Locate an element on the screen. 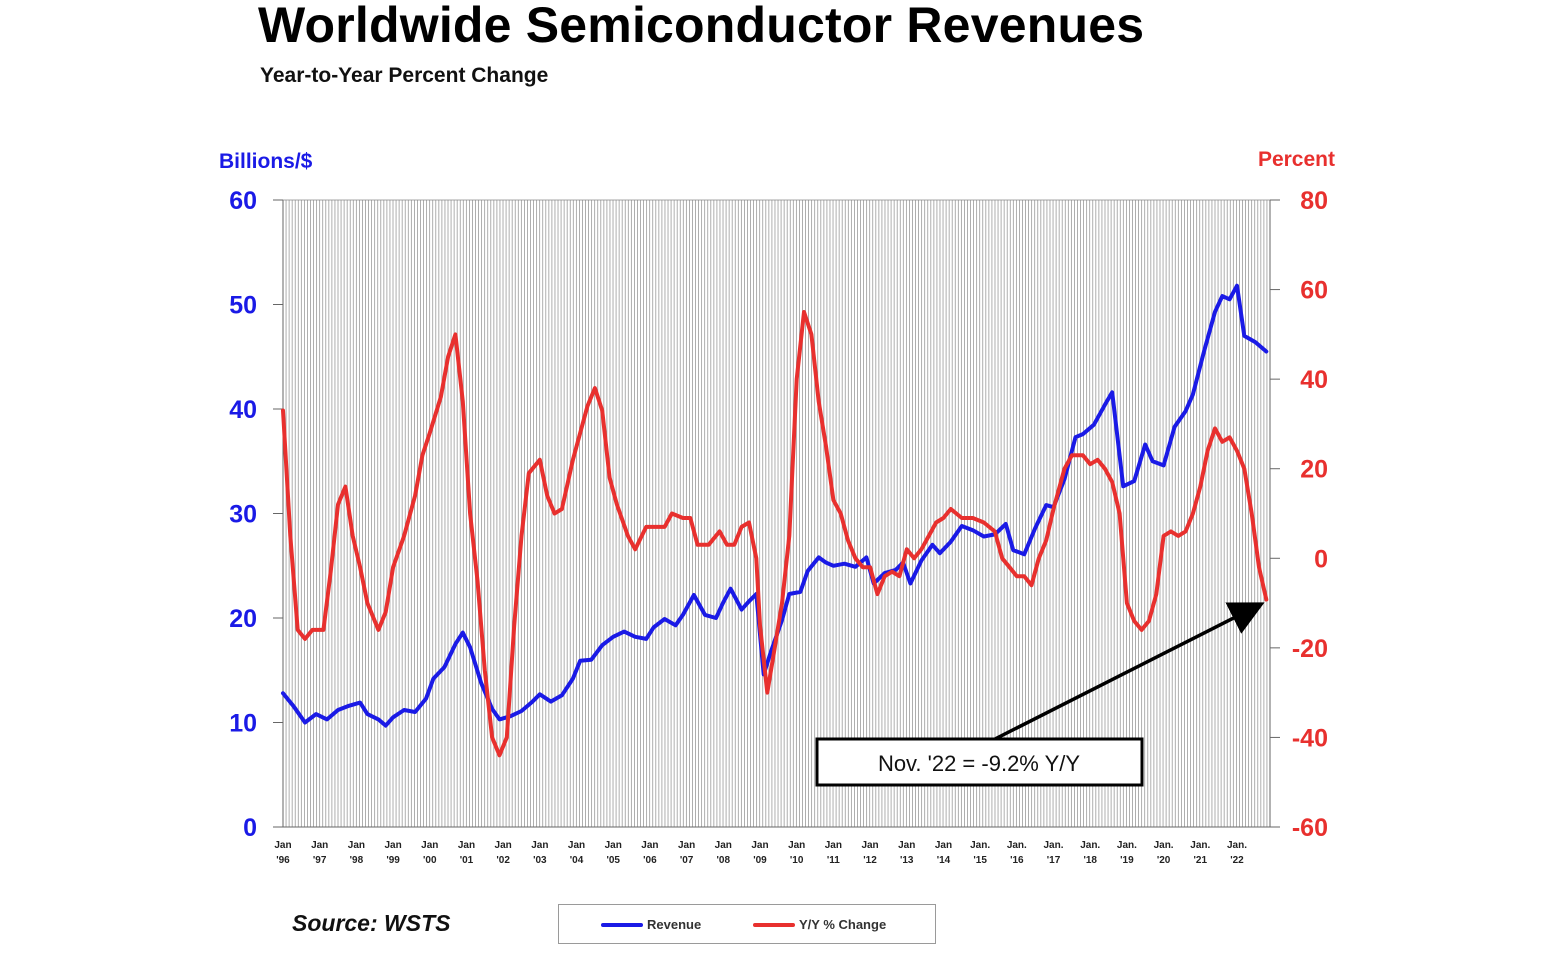 This screenshot has height=954, width=1550. right-tick-label: 80 is located at coordinates (1314, 201).